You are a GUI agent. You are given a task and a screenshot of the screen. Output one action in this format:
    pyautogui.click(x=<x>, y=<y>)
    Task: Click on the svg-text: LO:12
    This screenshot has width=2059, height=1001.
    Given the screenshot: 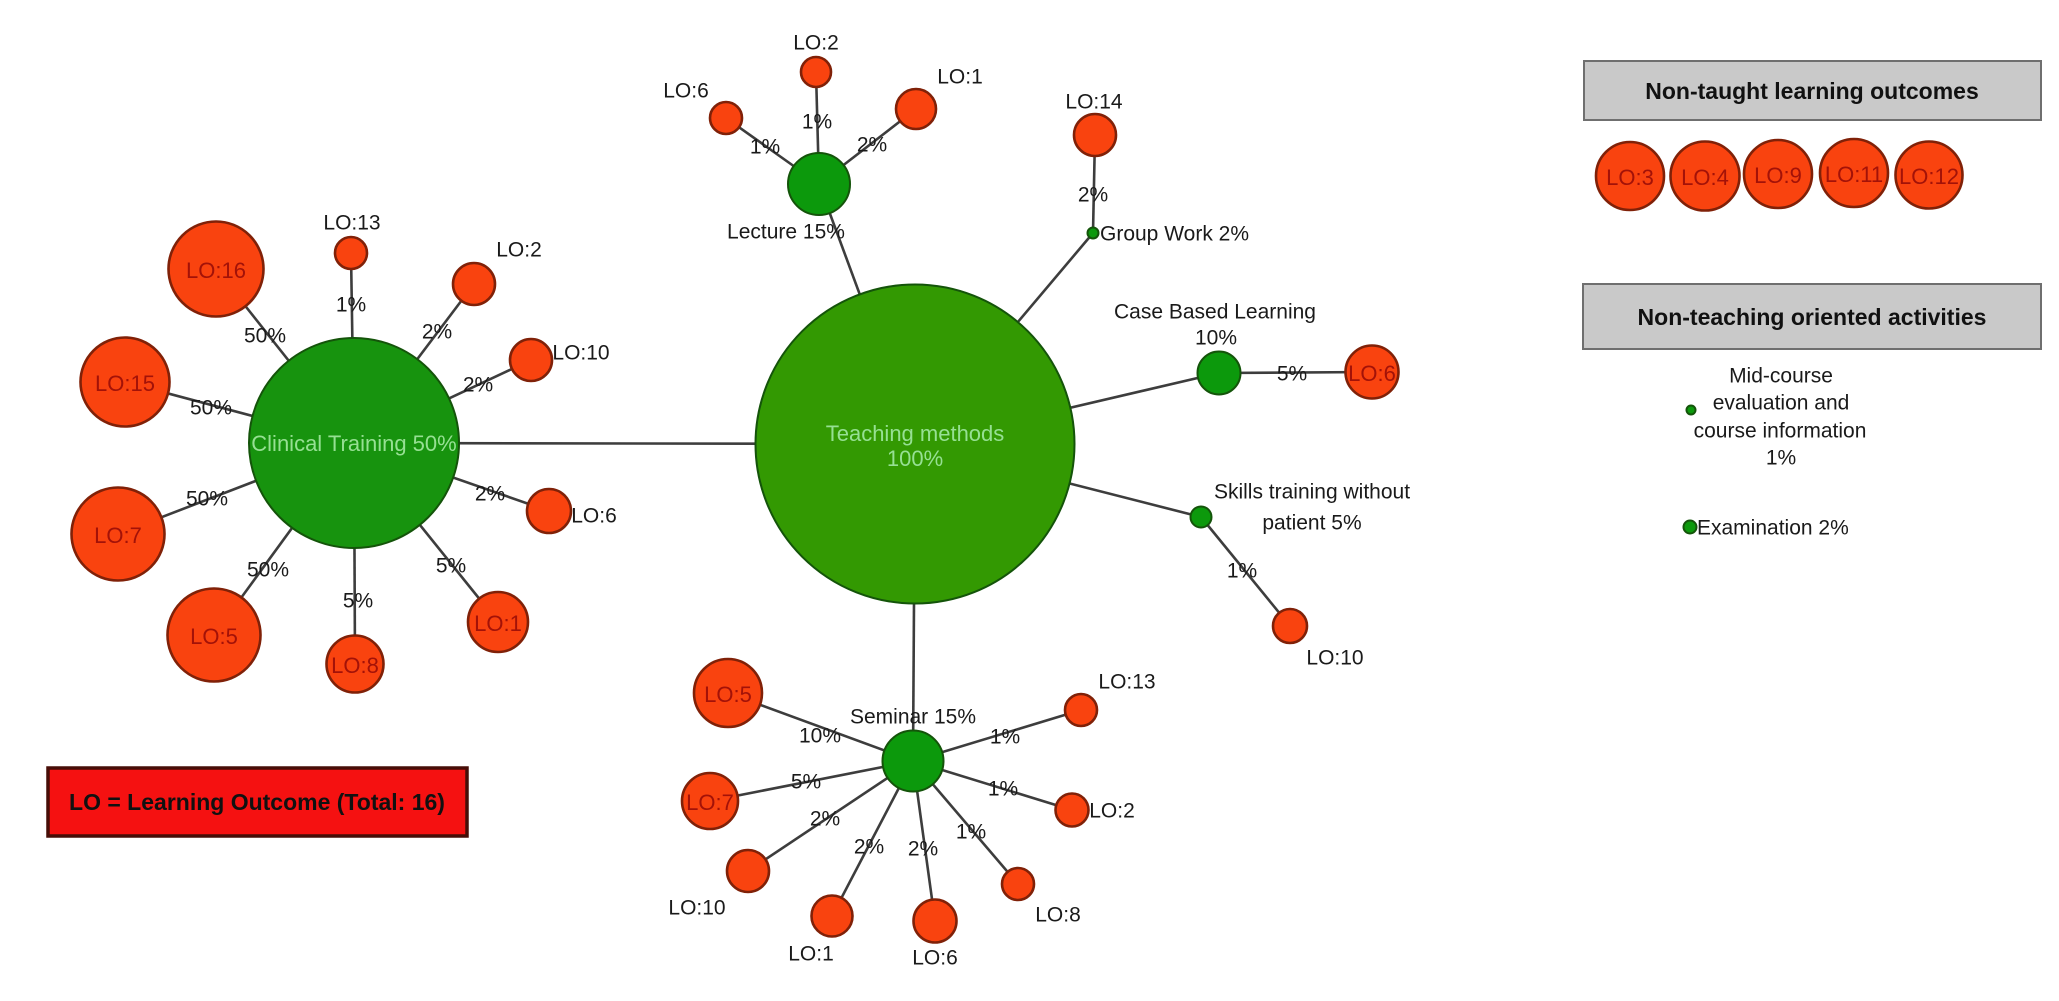 What is the action you would take?
    pyautogui.click(x=1929, y=176)
    